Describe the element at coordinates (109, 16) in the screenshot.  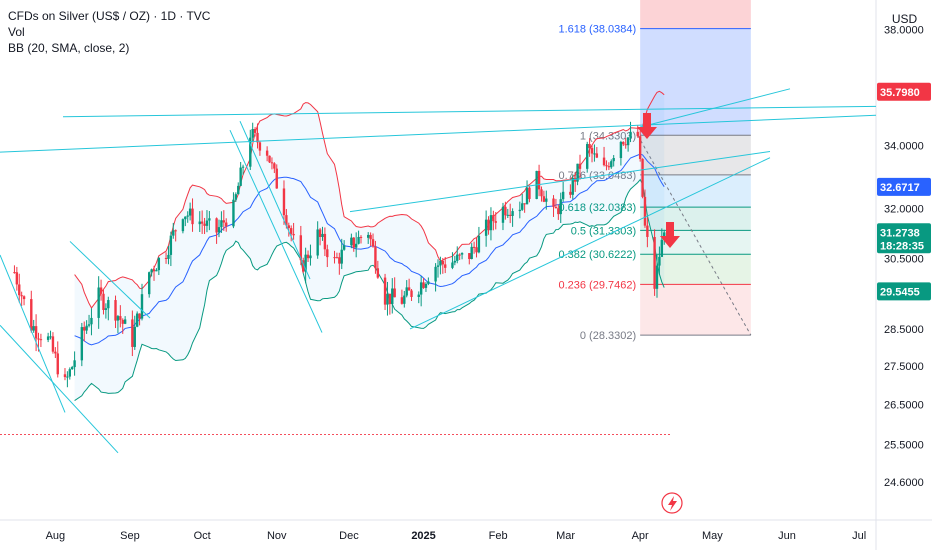
I see `symbol-title: CFDs on Silver (US$ / OZ) · 1D · TVC` at that location.